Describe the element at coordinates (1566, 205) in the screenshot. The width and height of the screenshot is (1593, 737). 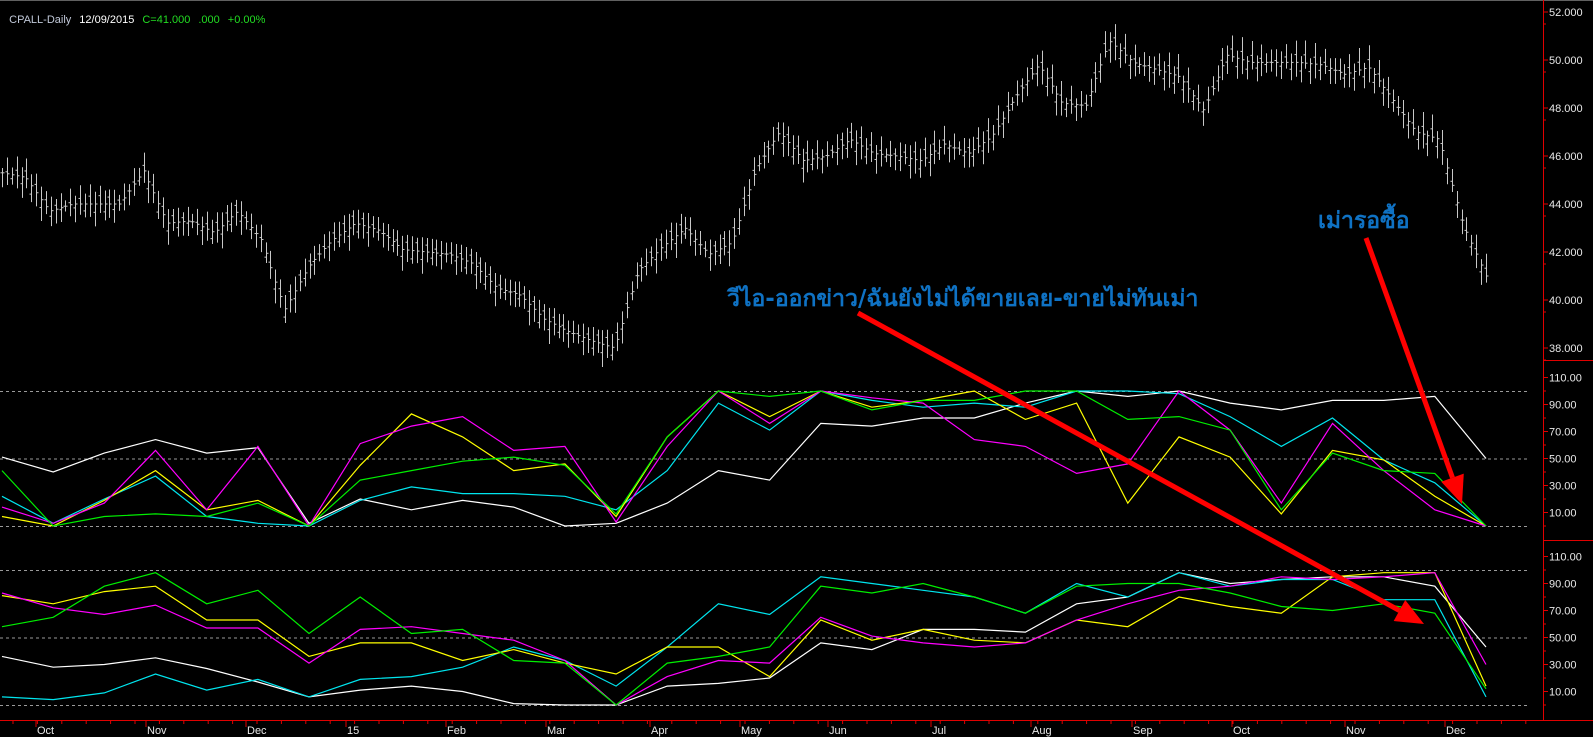
I see `price-tick-label: 44.000` at that location.